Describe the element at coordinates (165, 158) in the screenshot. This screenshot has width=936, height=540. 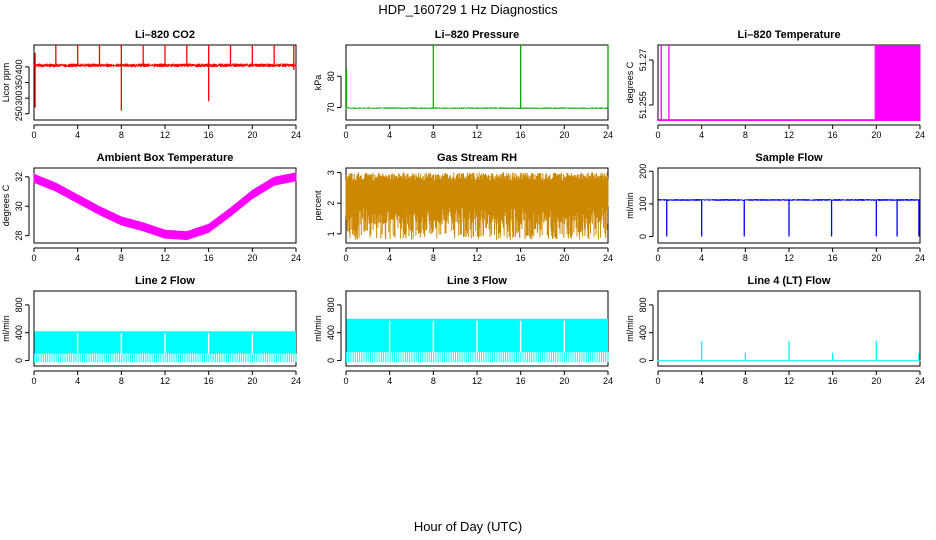
I see `panel-title: Ambient Box Temperature` at that location.